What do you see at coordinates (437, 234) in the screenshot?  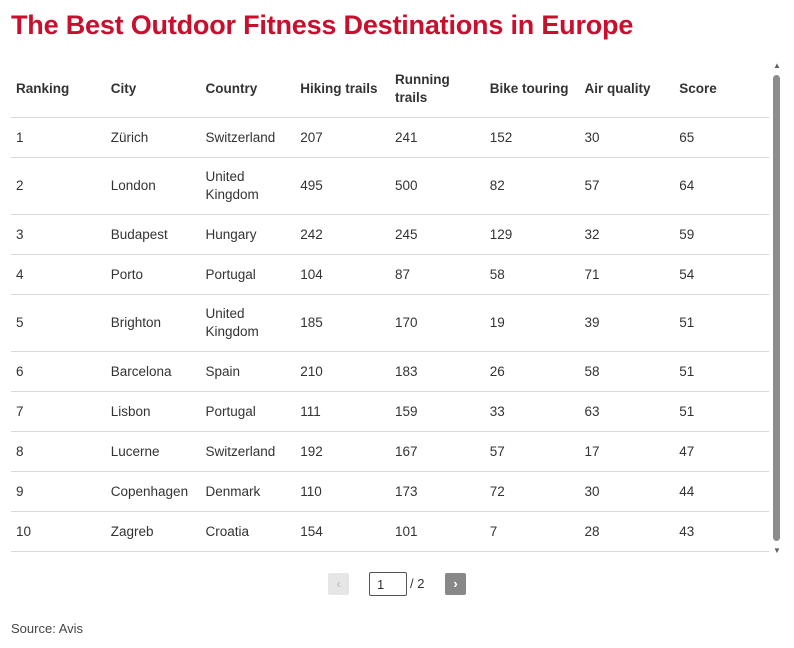 I see `cell-running-trails: 245` at bounding box center [437, 234].